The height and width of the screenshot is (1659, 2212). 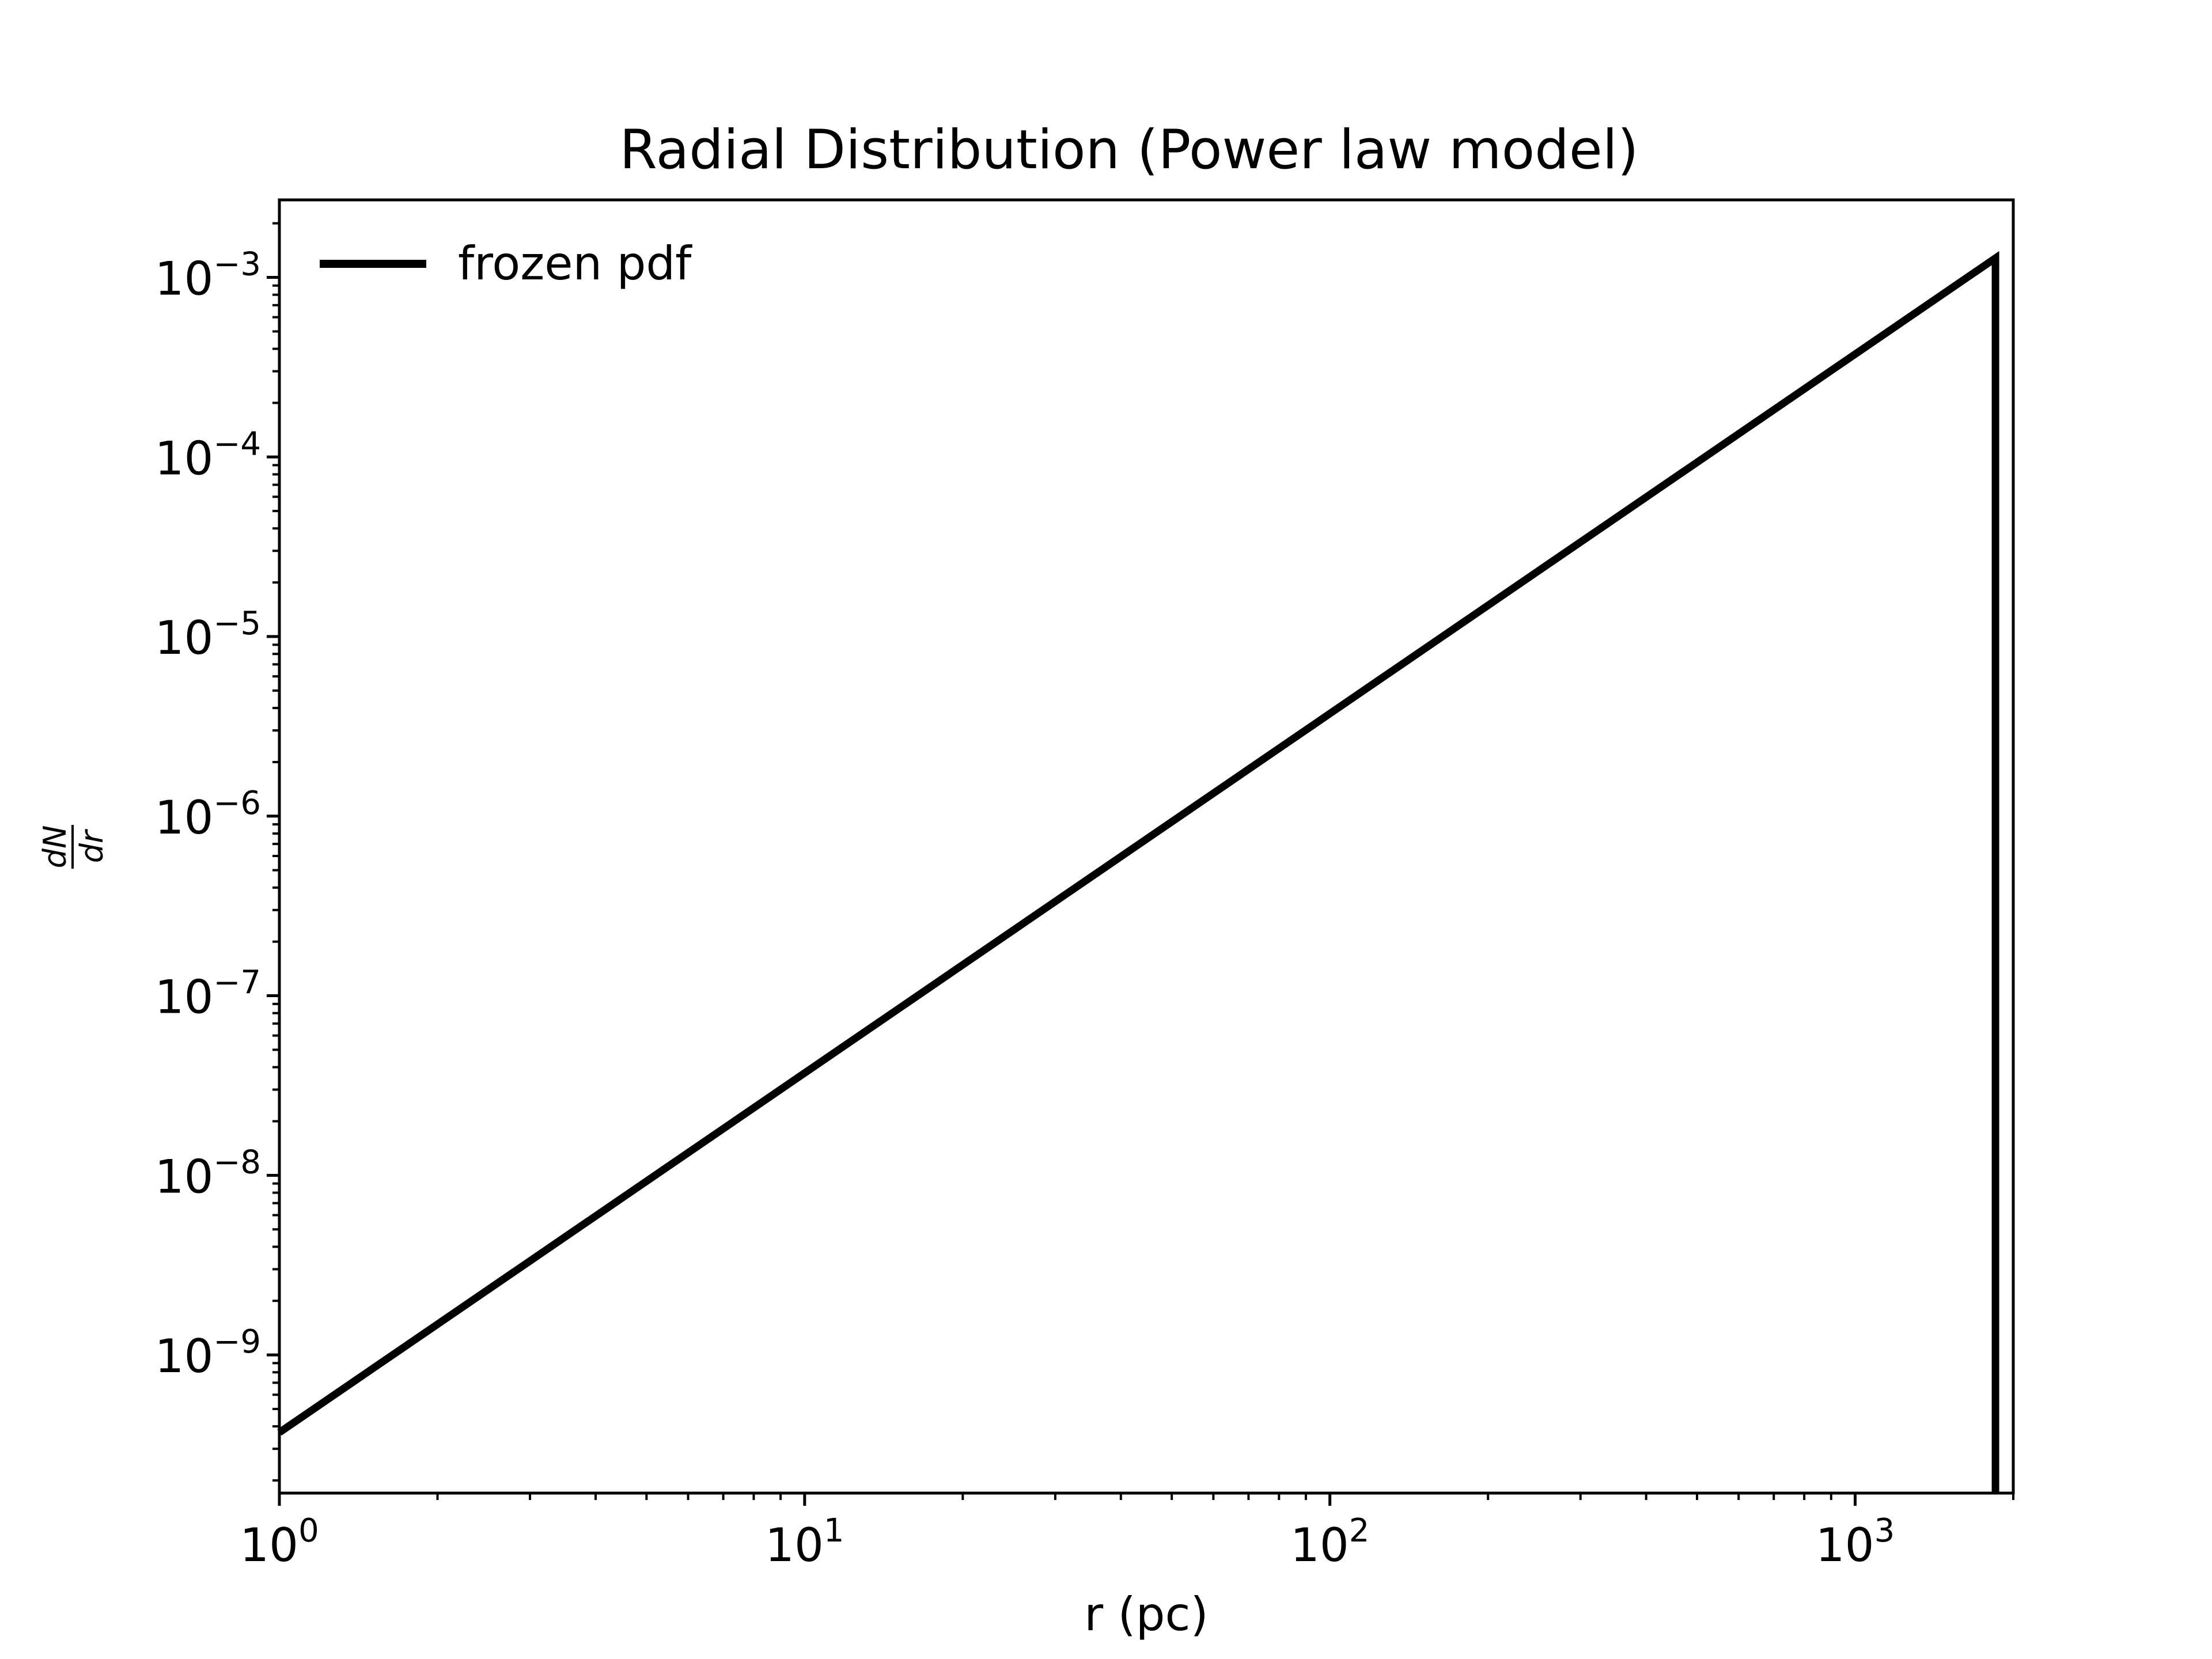 I want to click on y-tick-label: 10⁻⁹, so click(x=208, y=1353).